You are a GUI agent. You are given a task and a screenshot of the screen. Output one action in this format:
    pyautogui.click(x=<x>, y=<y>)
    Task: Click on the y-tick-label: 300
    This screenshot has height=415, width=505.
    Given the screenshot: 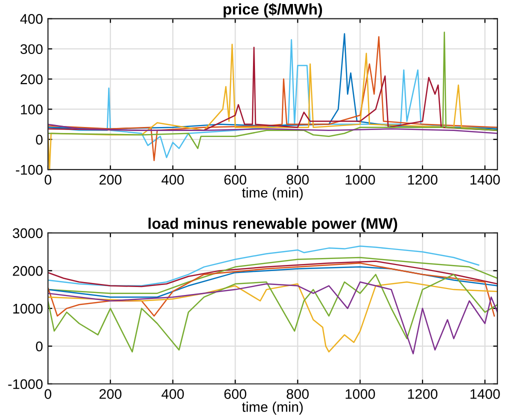 What is the action you would take?
    pyautogui.click(x=31, y=49)
    